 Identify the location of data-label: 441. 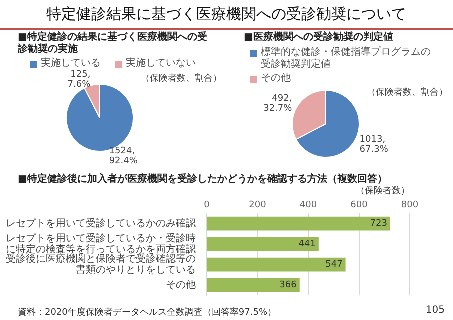
(307, 245).